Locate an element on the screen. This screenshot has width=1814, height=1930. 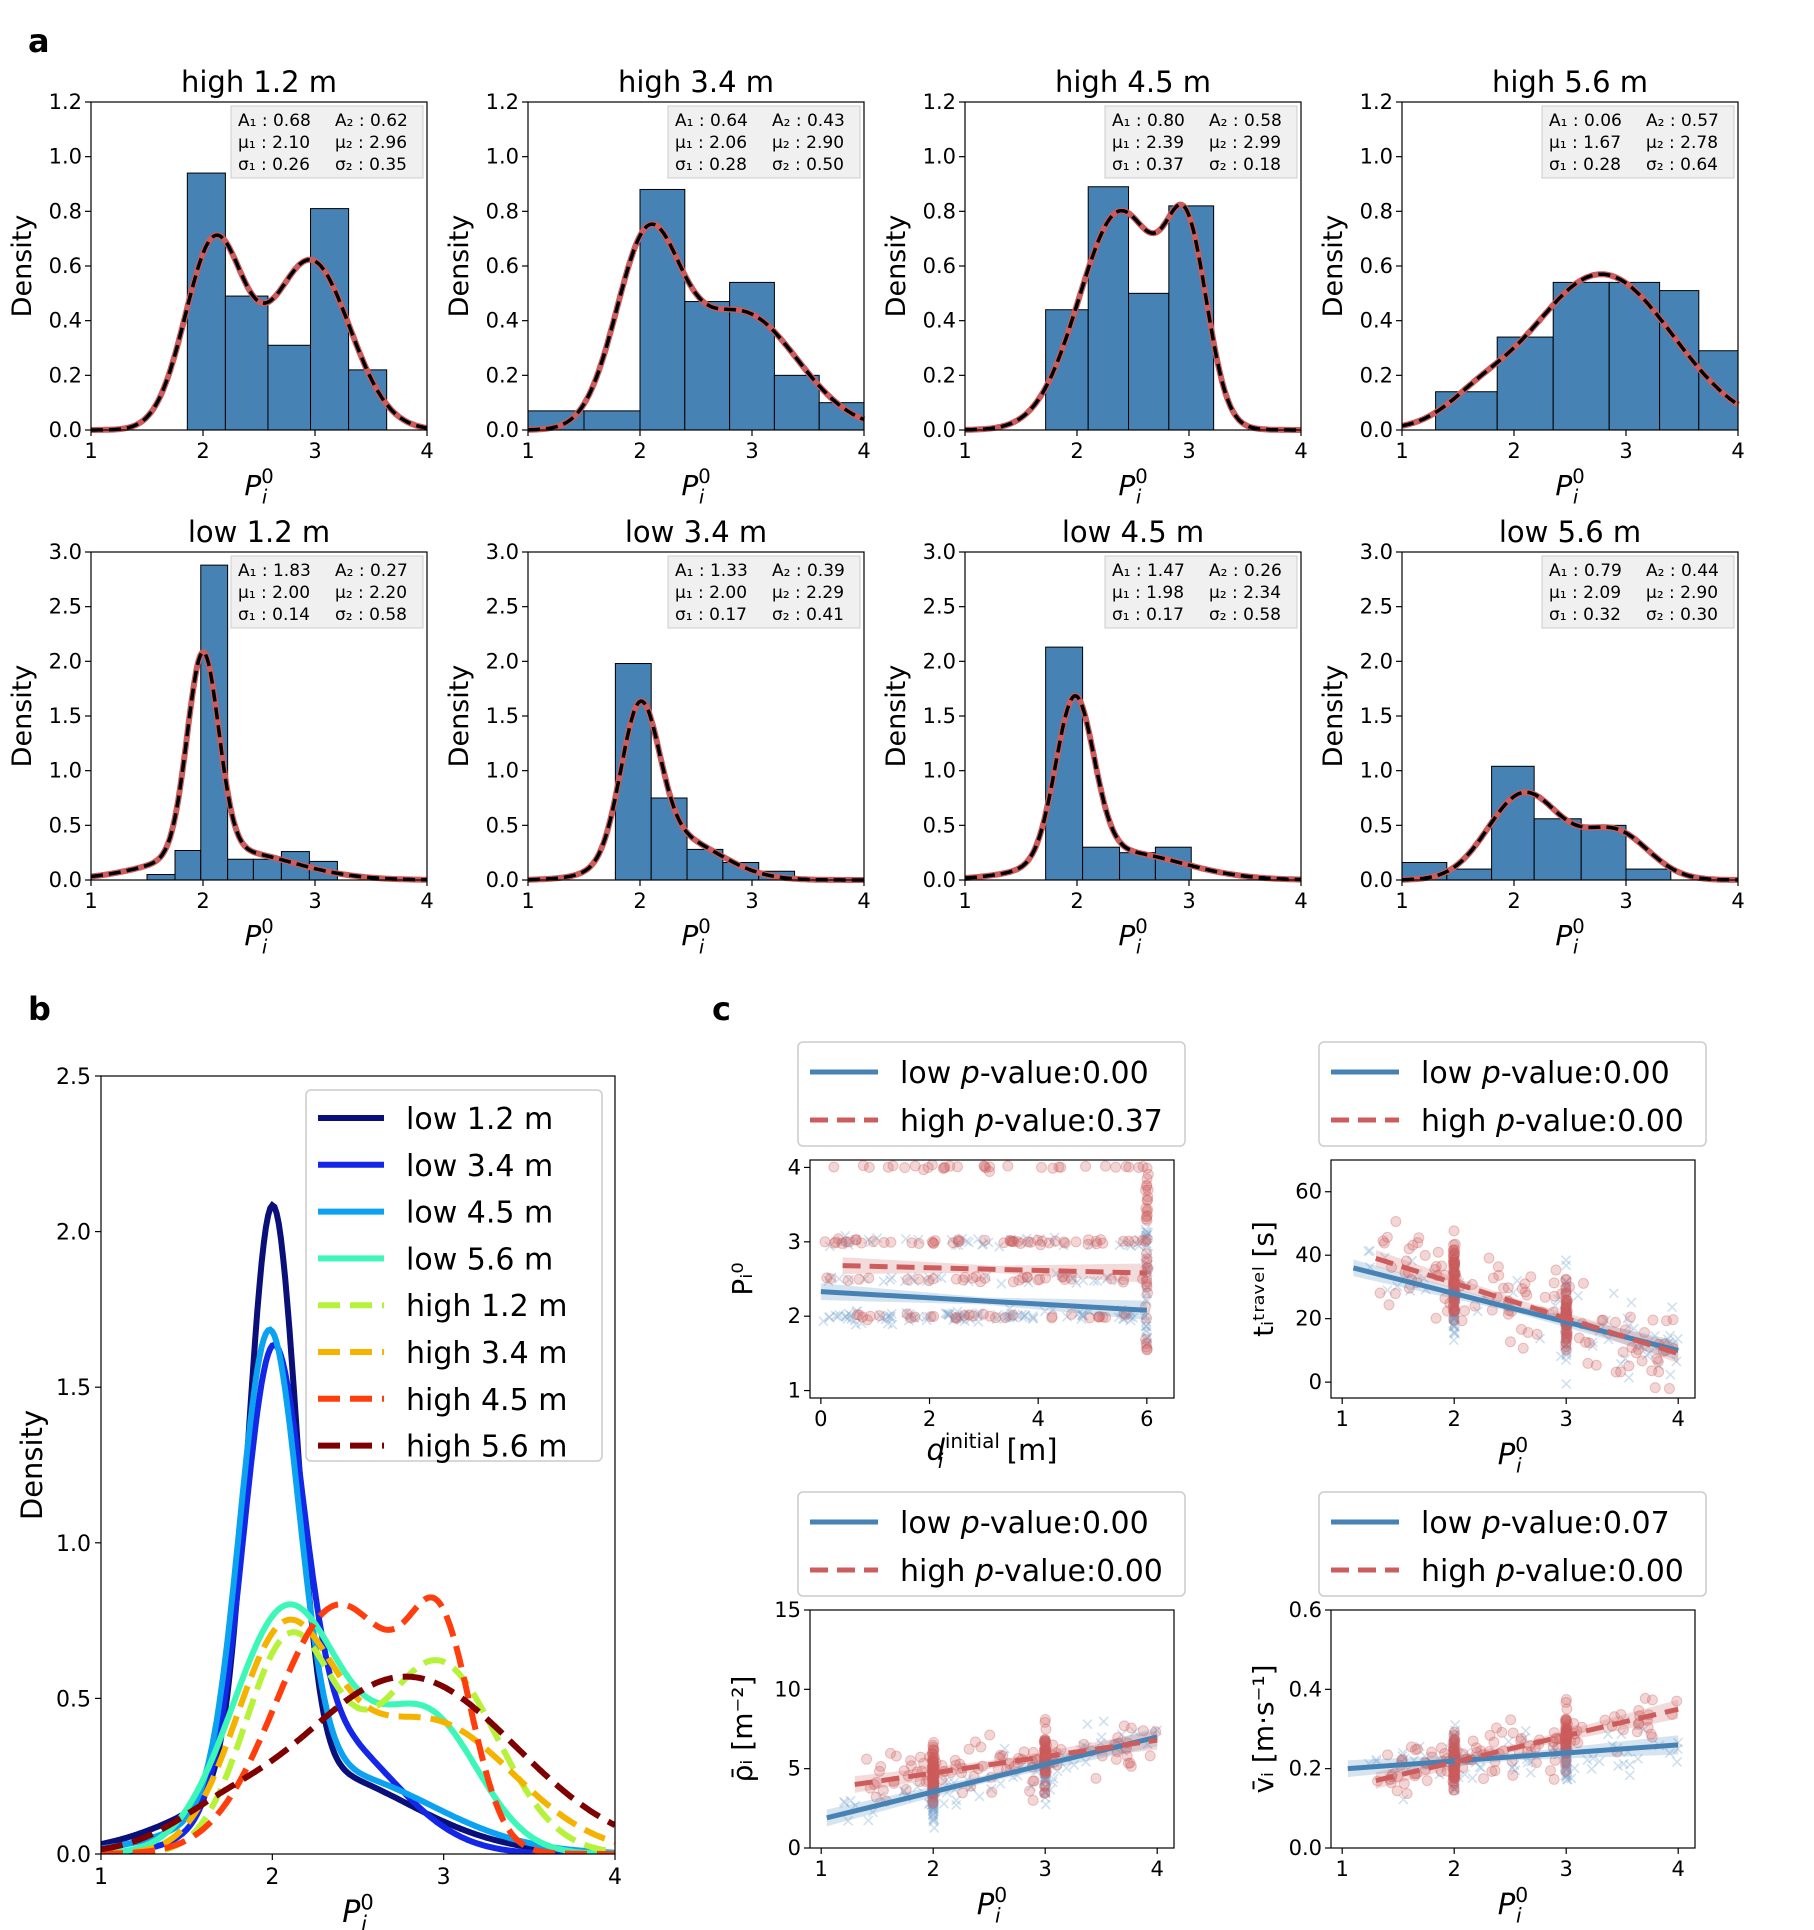
x-tick-label: 1 is located at coordinates (1342, 1419).